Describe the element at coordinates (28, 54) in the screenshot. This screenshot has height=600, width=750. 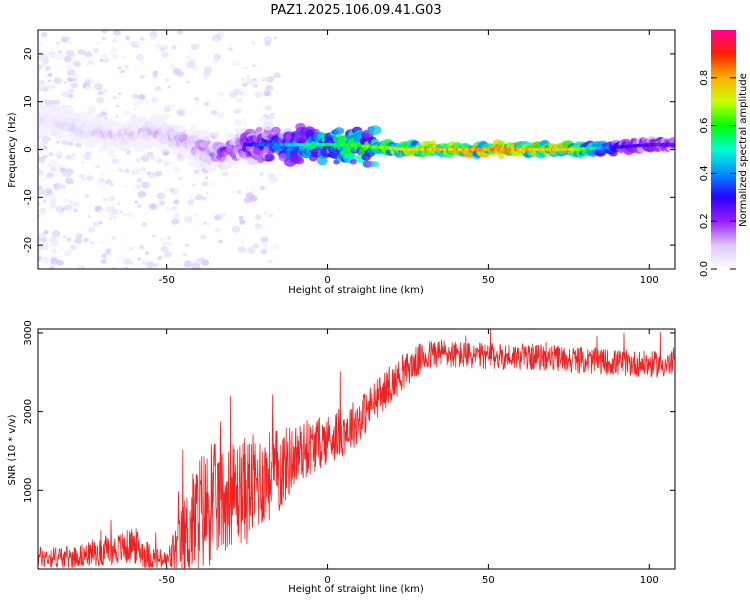
I see `y-tick-label: 20` at that location.